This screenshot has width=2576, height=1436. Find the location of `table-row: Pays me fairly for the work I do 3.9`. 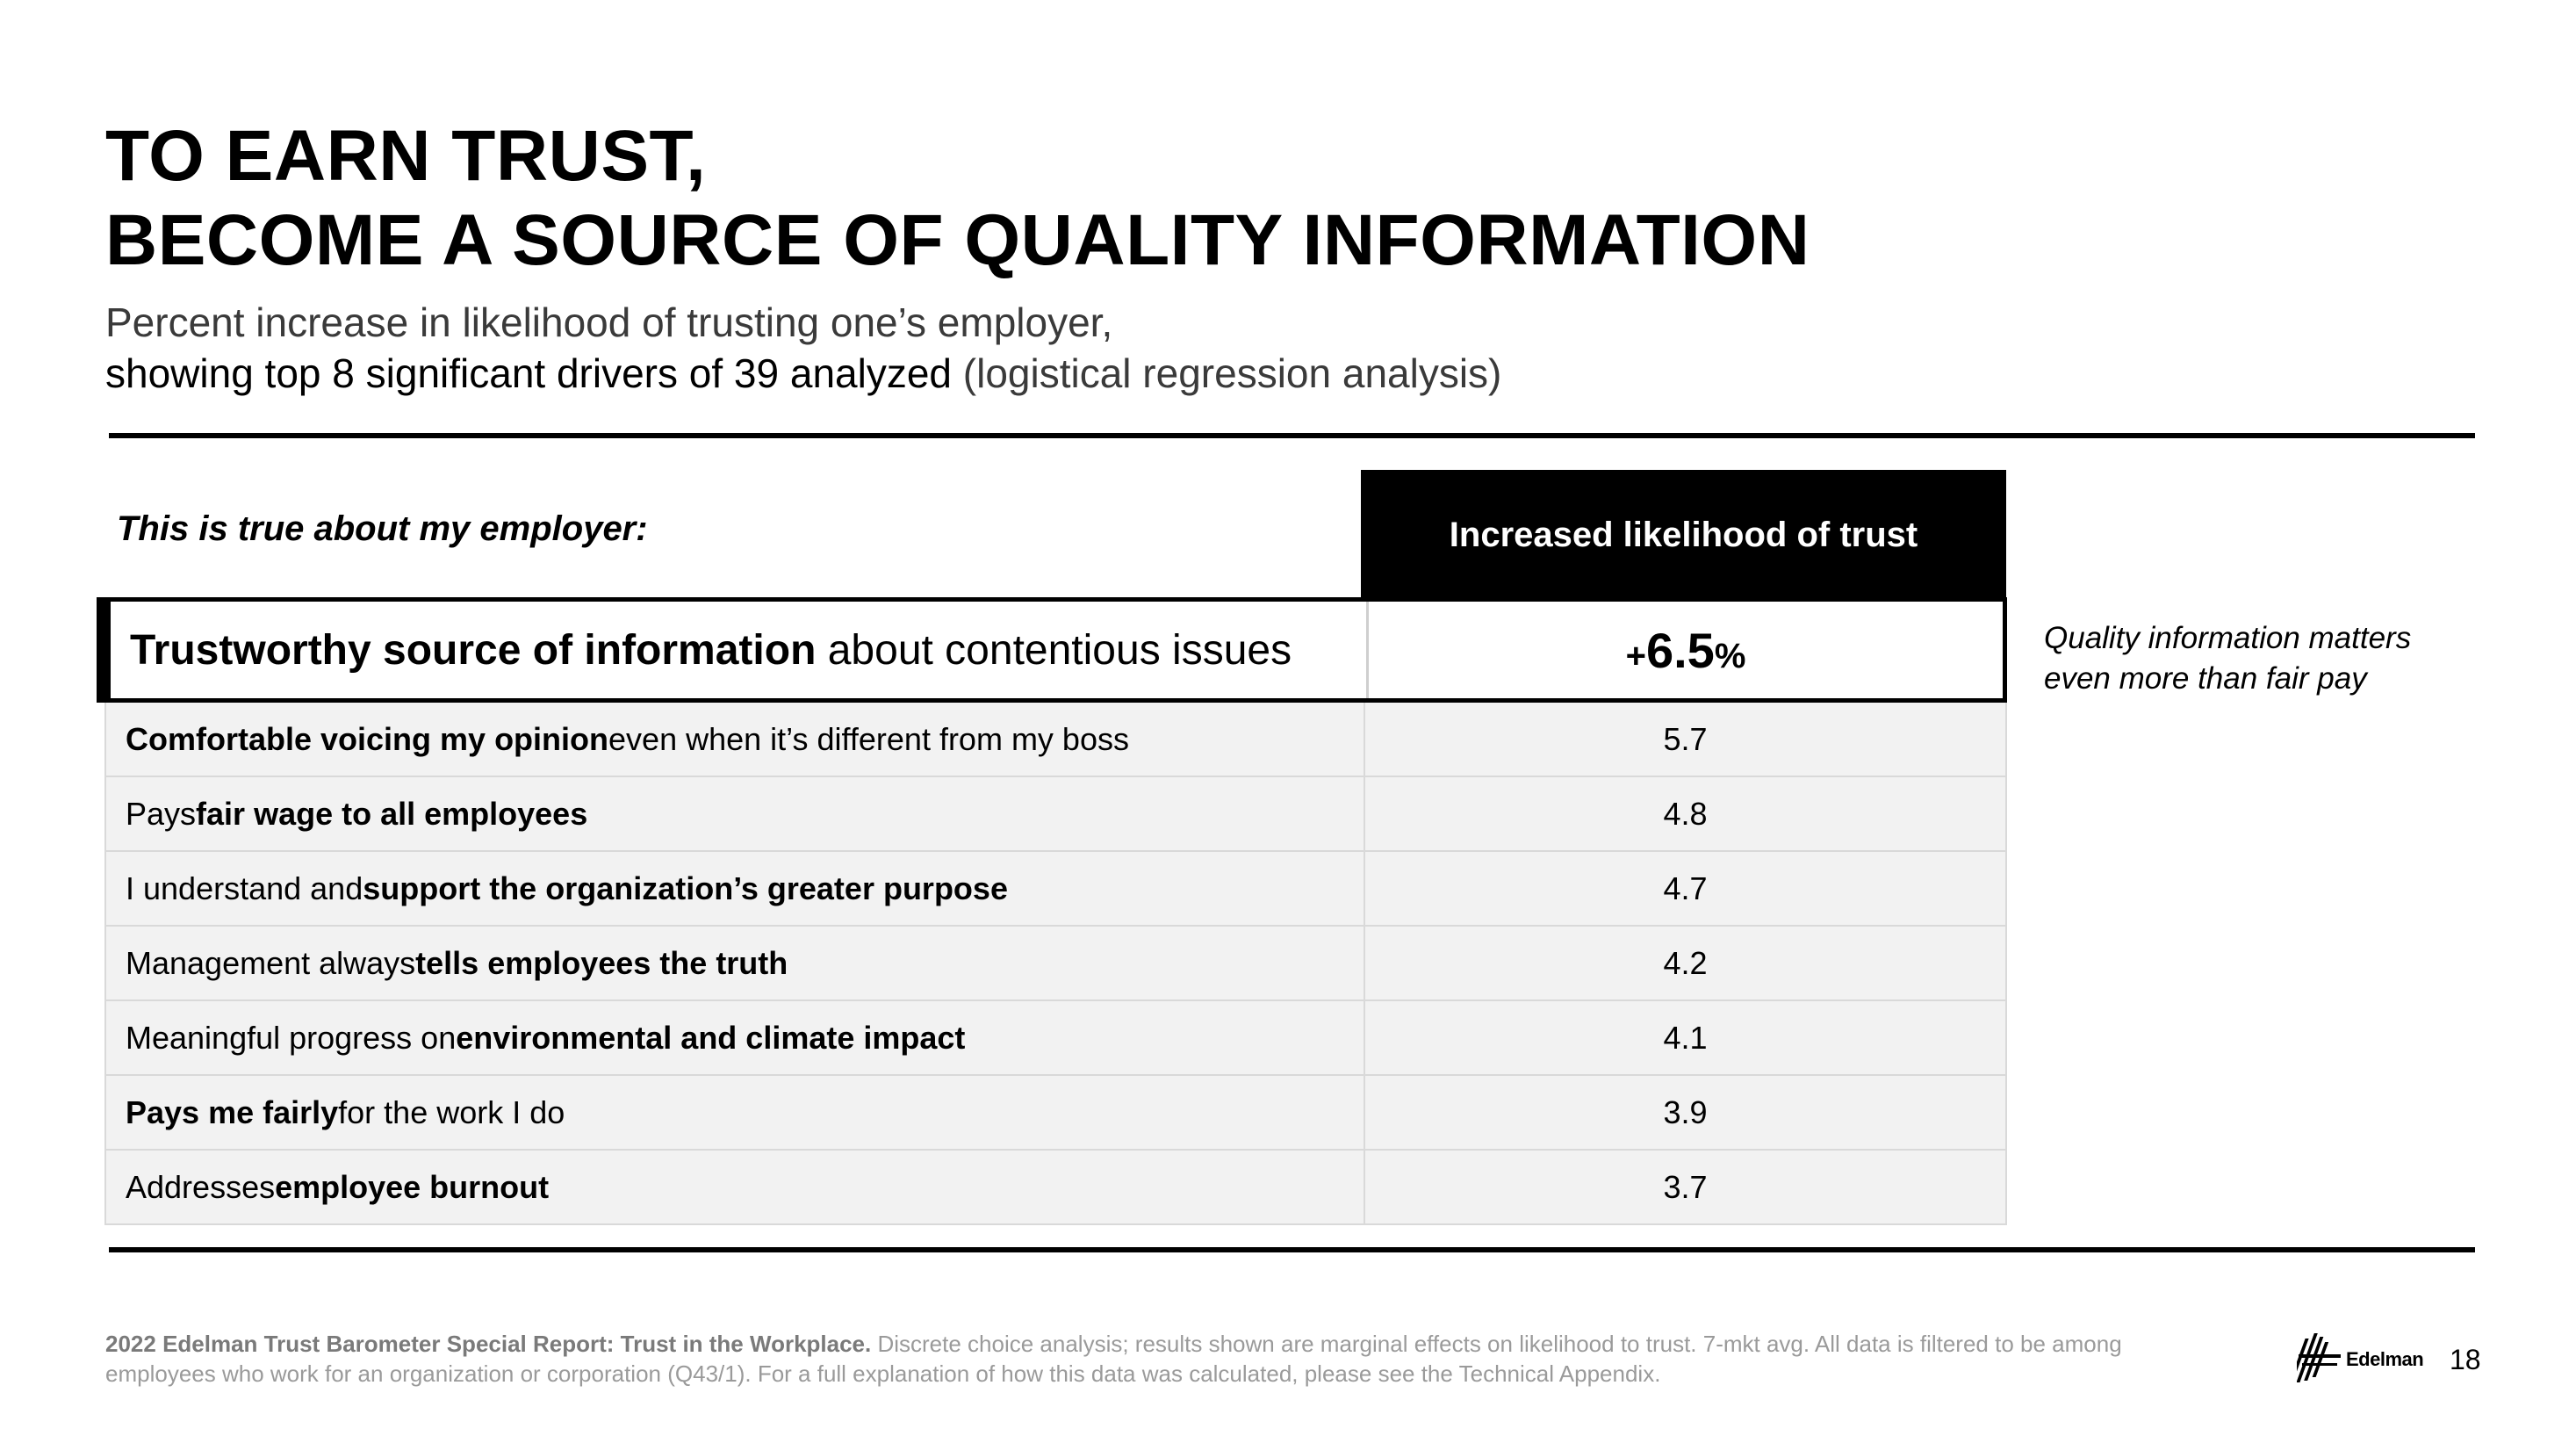

table-row: Pays me fairly for the work I do 3.9 is located at coordinates (1055, 1113).